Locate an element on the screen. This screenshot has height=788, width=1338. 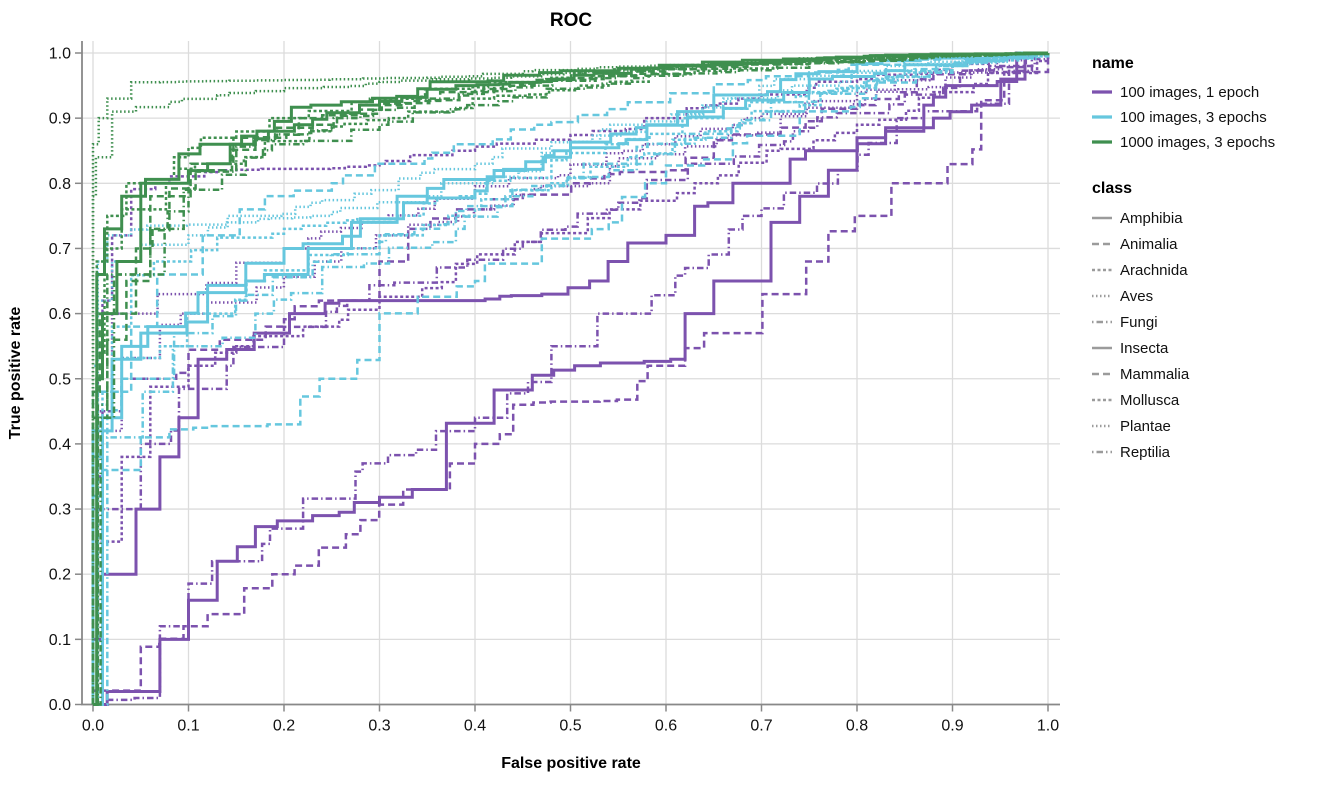
legend-name-header: name is located at coordinates (1113, 63).